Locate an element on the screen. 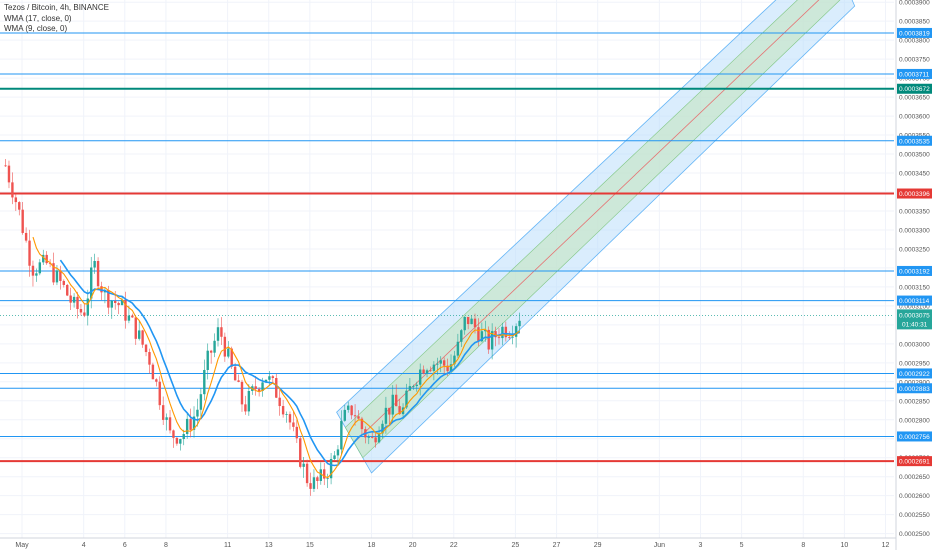 This screenshot has width=932, height=550. y-tick-label: 0.0002500 is located at coordinates (914, 534).